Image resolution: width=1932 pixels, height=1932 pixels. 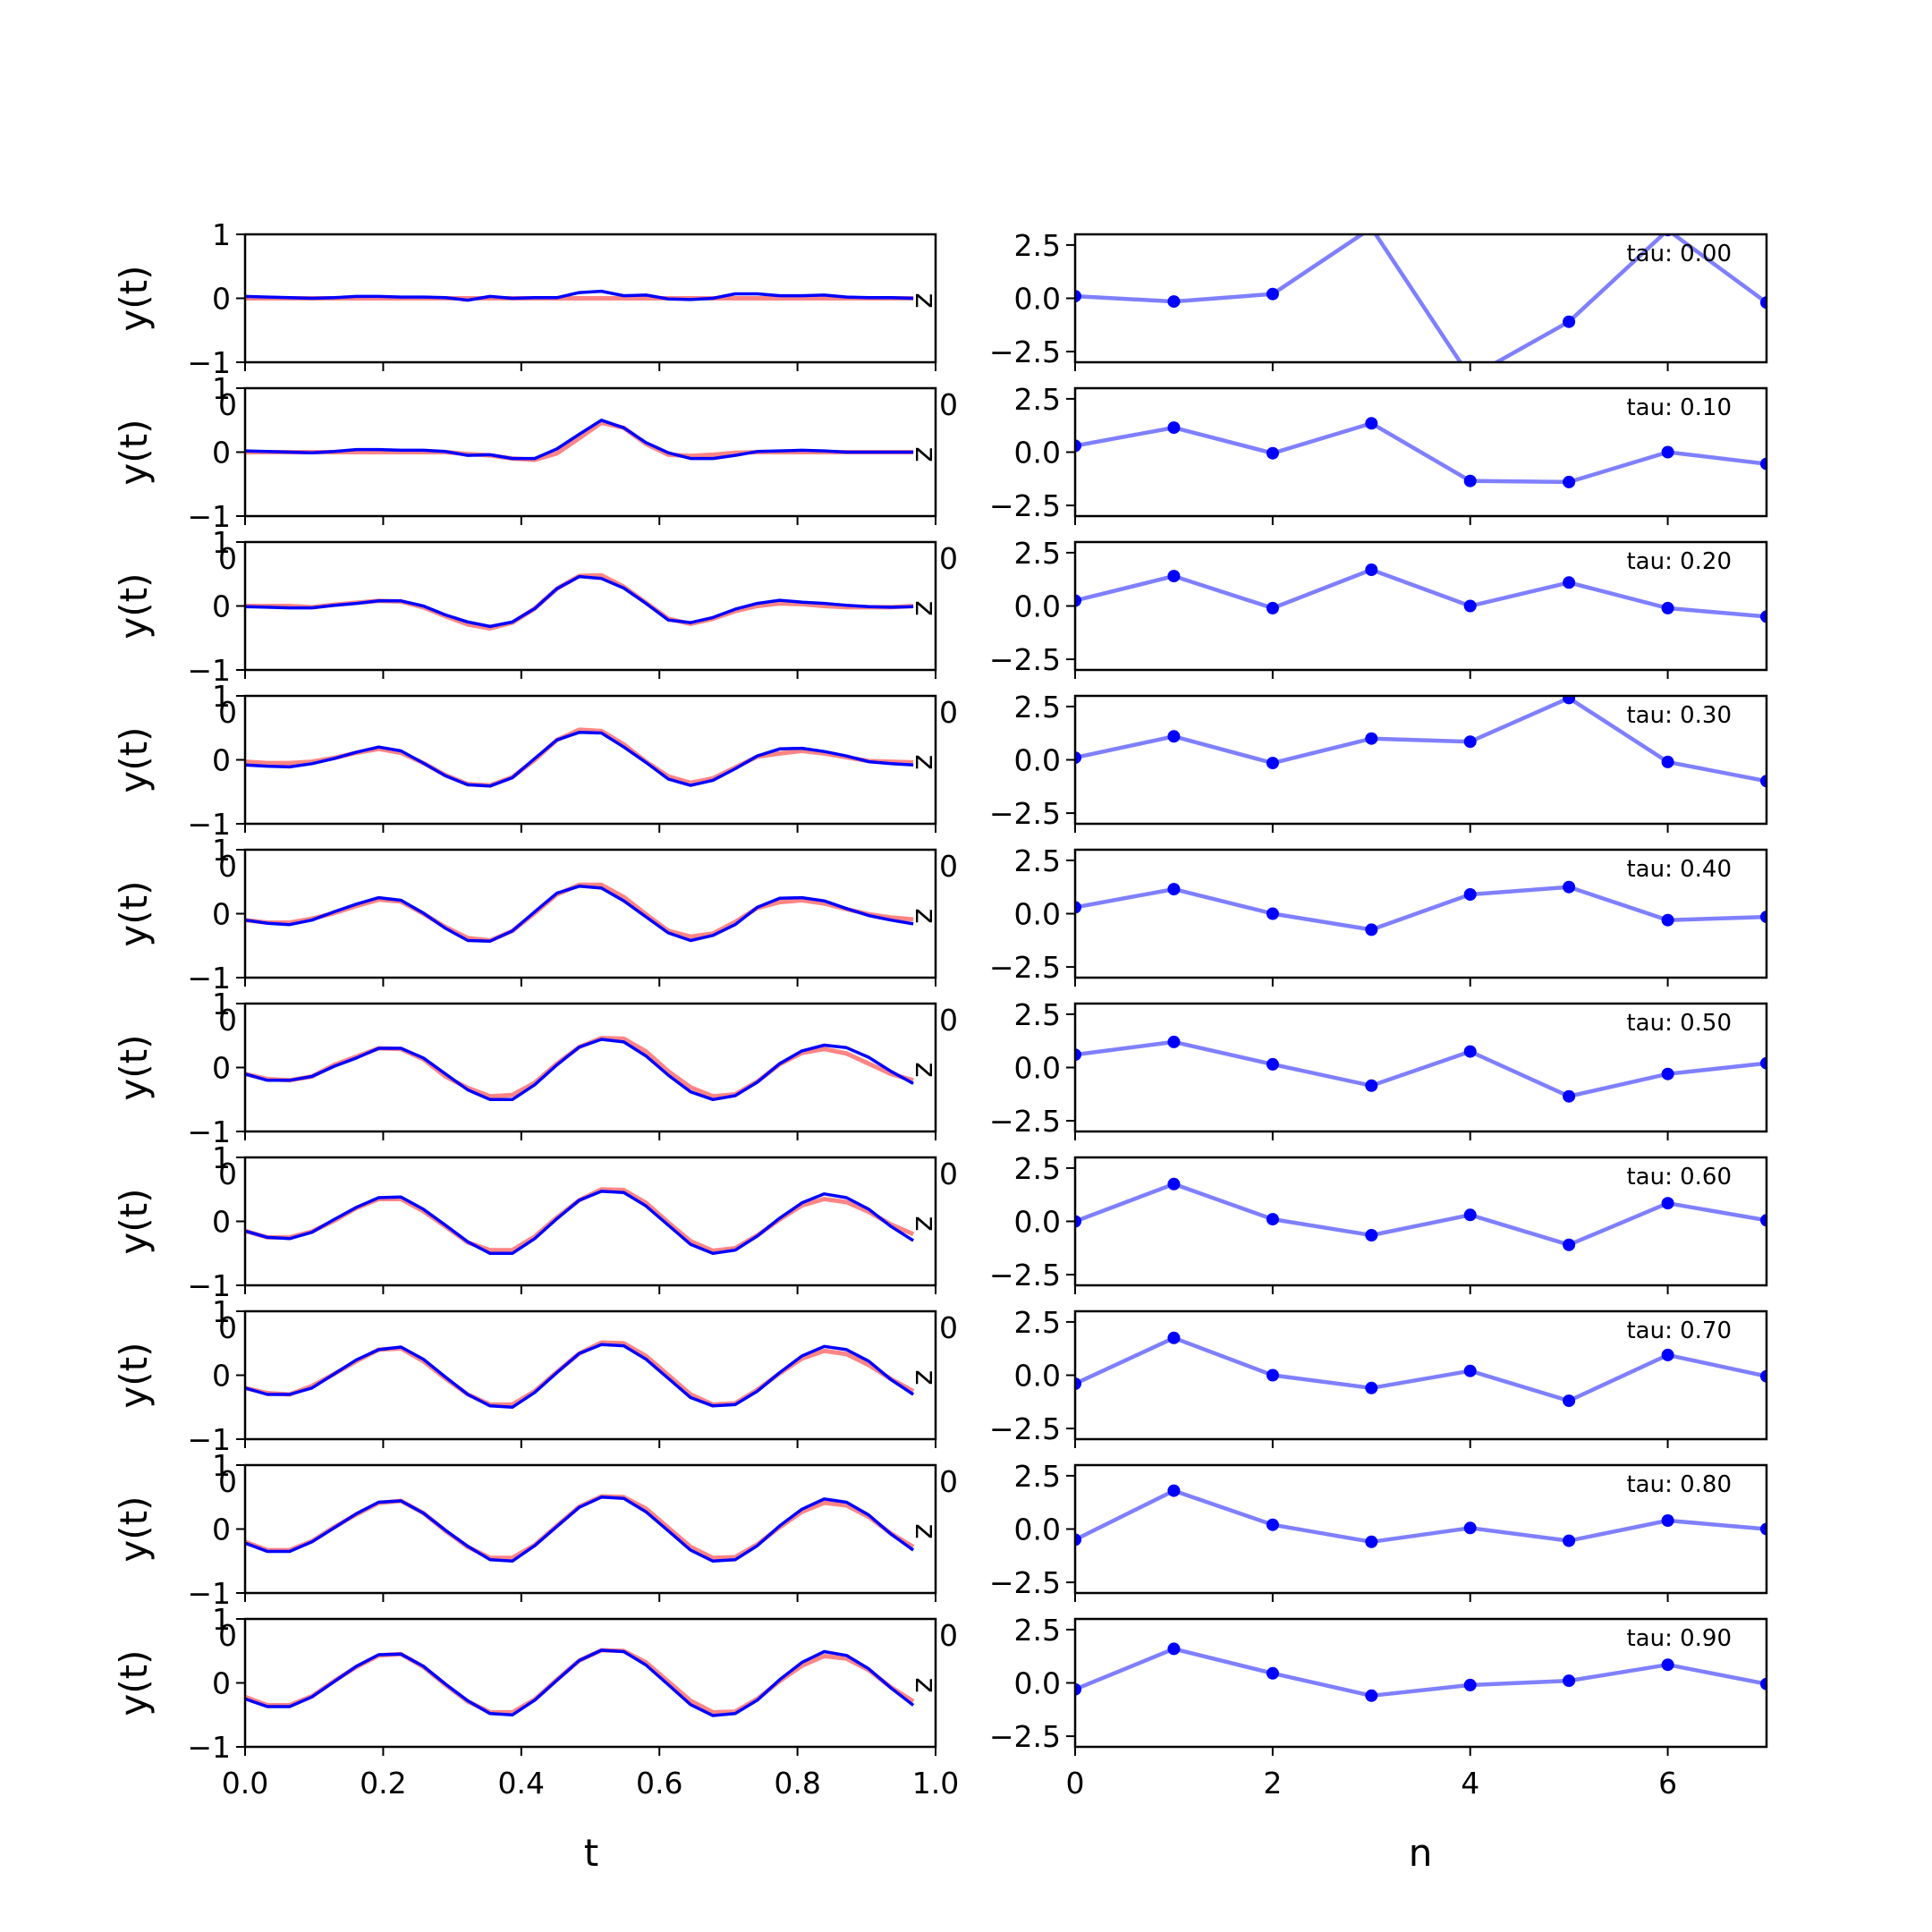 What do you see at coordinates (1378, 1530) in the screenshot?
I see `right-panel-8: −2.5 0.0 2.5 tau: 0.80` at bounding box center [1378, 1530].